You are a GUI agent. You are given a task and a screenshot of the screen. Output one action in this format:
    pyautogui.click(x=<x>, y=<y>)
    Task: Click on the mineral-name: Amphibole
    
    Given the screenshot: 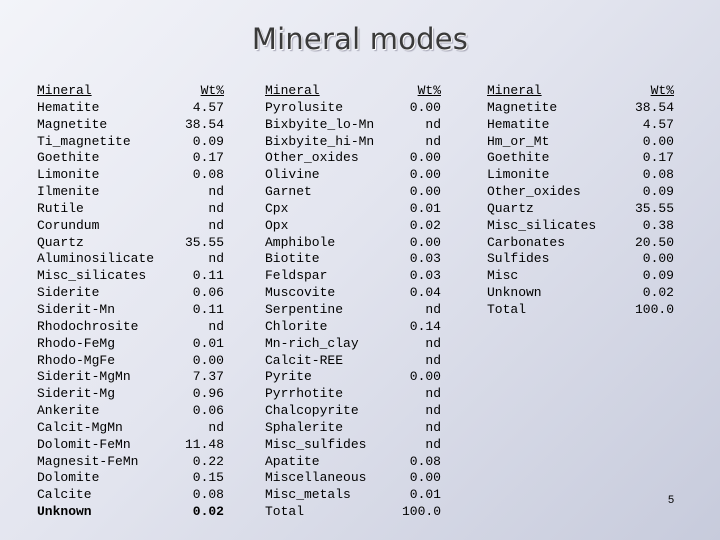 What is the action you would take?
    pyautogui.click(x=300, y=242)
    